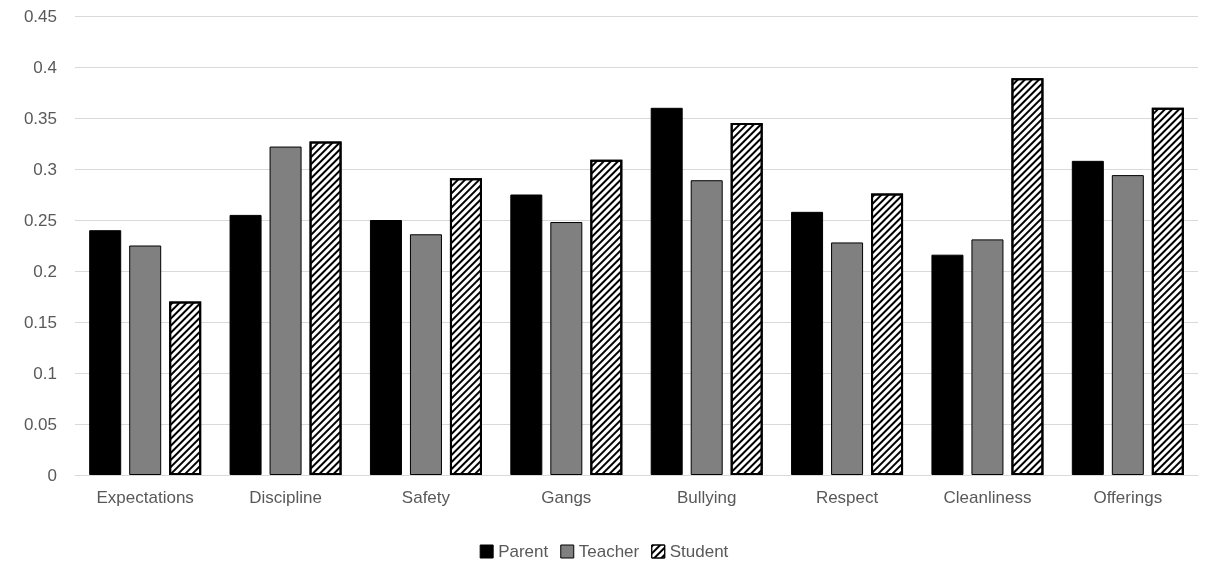 This screenshot has width=1208, height=573. What do you see at coordinates (45, 271) in the screenshot?
I see `y-tick-label: 0.2` at bounding box center [45, 271].